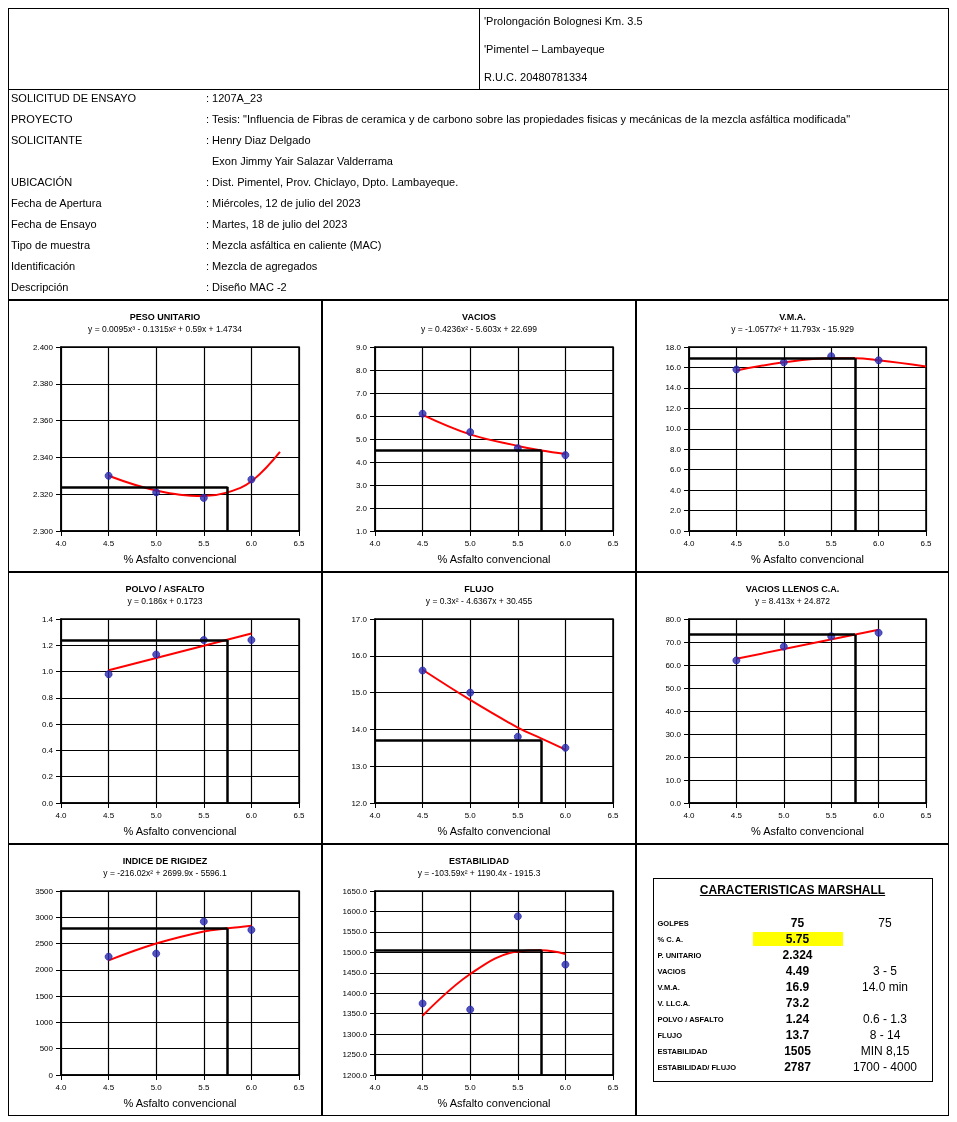  What do you see at coordinates (43, 347) in the screenshot?
I see `y-tick-label: 2.400` at bounding box center [43, 347].